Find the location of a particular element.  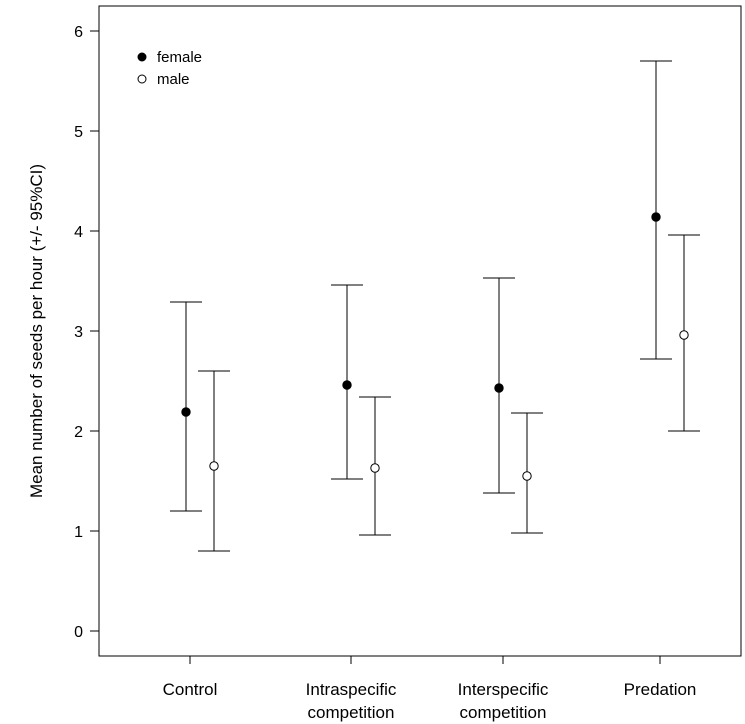

x-tick-label-line: Predation is located at coordinates (660, 689).